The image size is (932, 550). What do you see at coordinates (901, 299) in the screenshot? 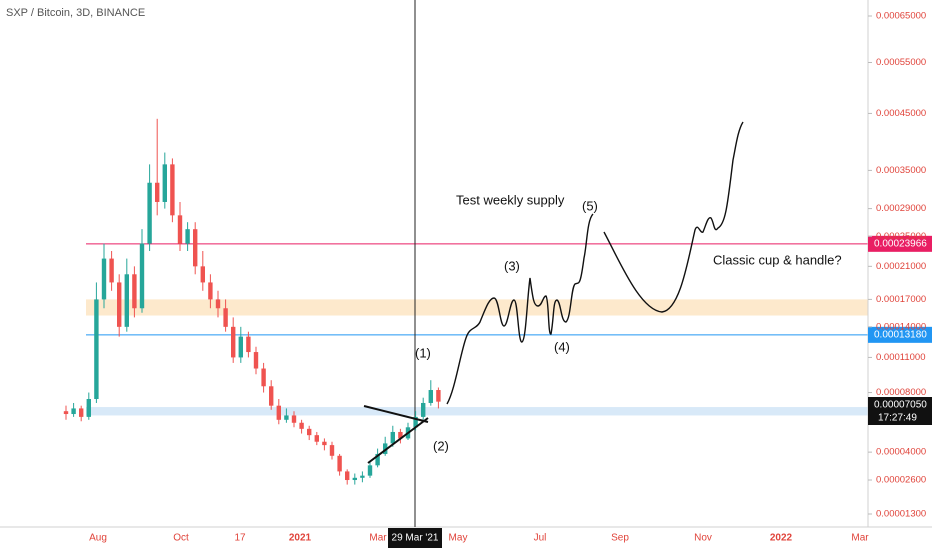
I see `y-tick-label: 0.00017000` at bounding box center [901, 299].